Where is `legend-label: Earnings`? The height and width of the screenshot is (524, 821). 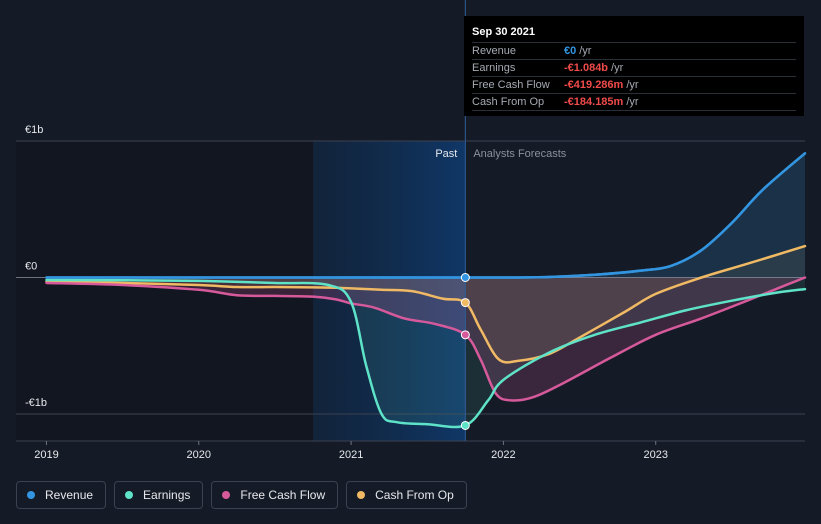 legend-label: Earnings is located at coordinates (167, 495).